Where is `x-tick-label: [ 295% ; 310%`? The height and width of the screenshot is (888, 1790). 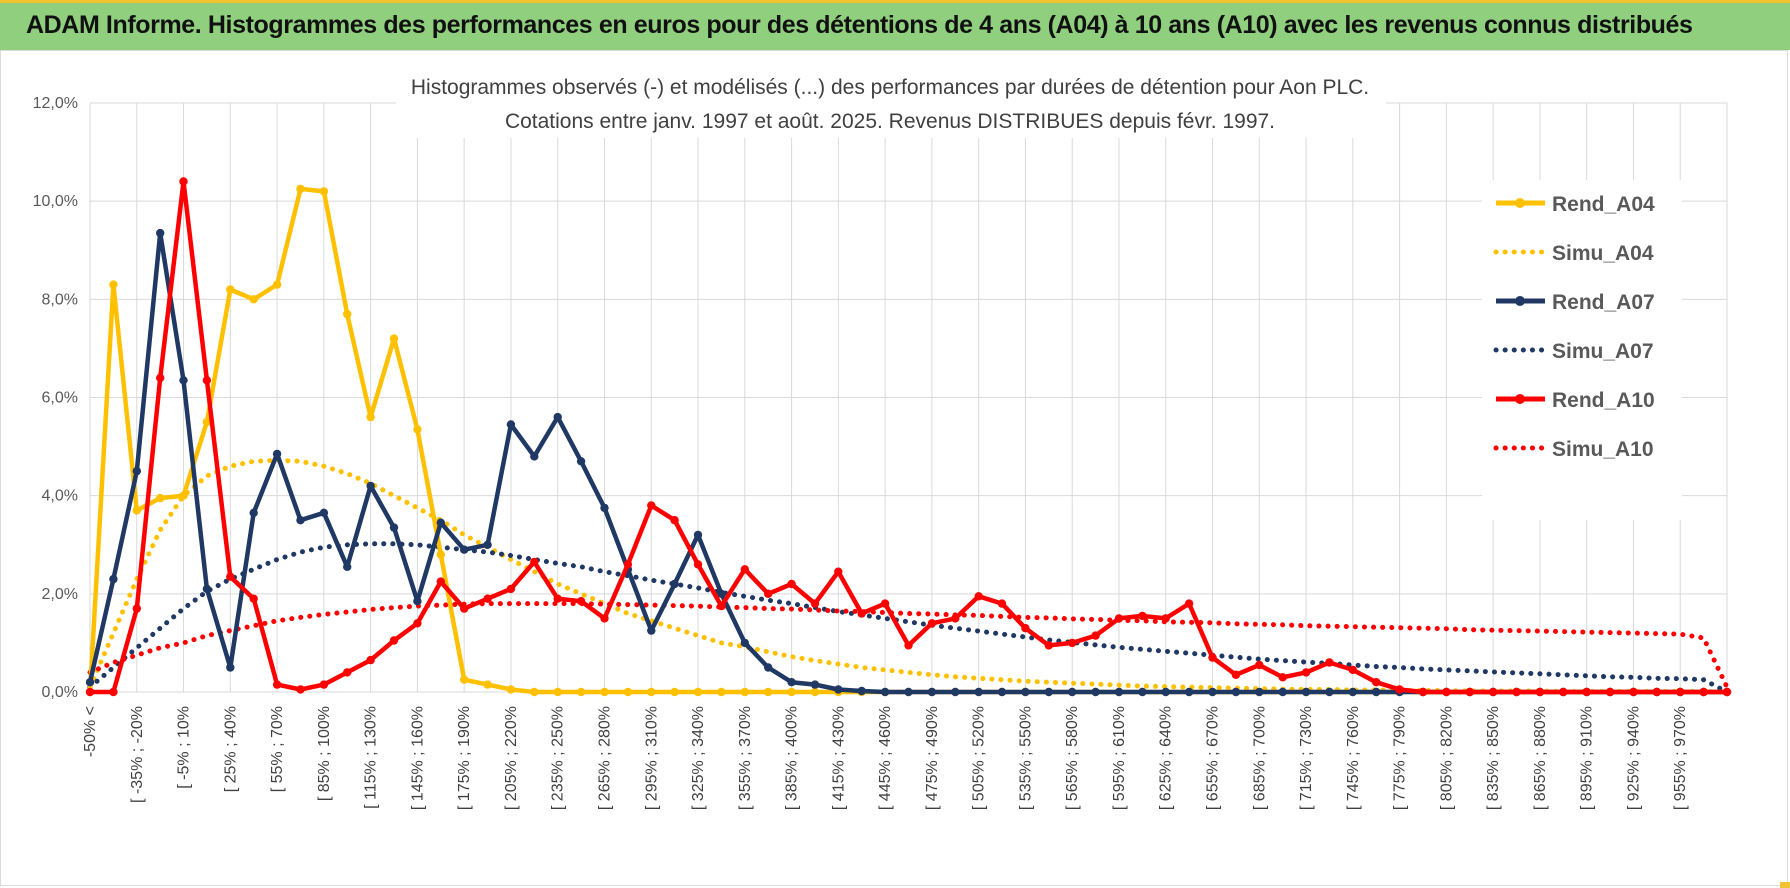 x-tick-label: [ 295% ; 310% is located at coordinates (651, 758).